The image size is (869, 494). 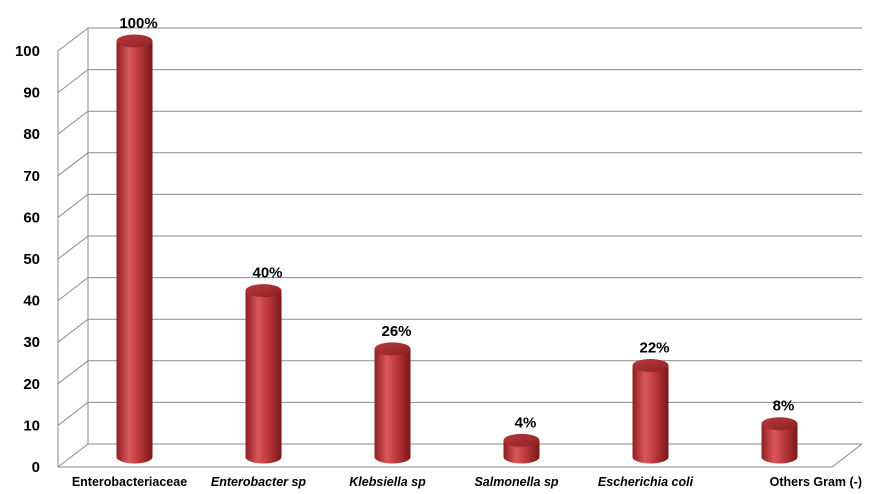 What do you see at coordinates (31, 176) in the screenshot?
I see `y-tick-label: 70` at bounding box center [31, 176].